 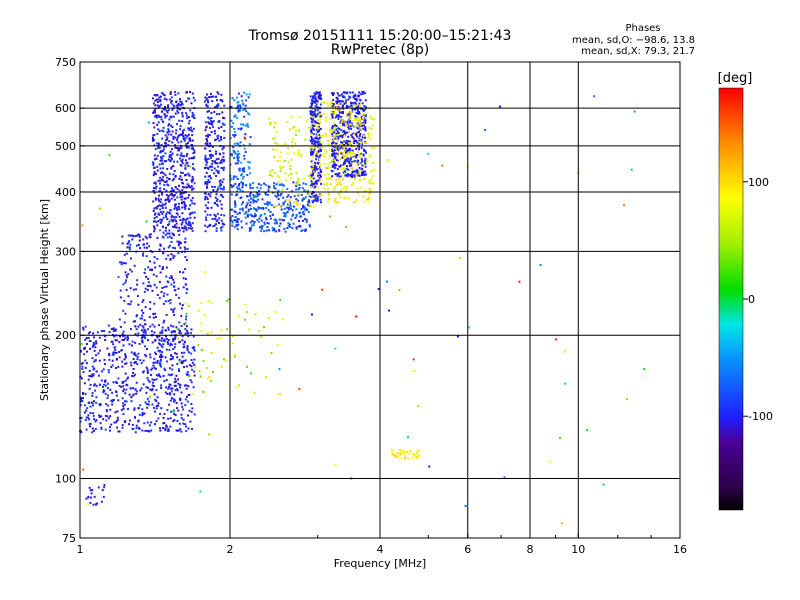 What do you see at coordinates (467, 549) in the screenshot?
I see `x-tick-label: 6` at bounding box center [467, 549].